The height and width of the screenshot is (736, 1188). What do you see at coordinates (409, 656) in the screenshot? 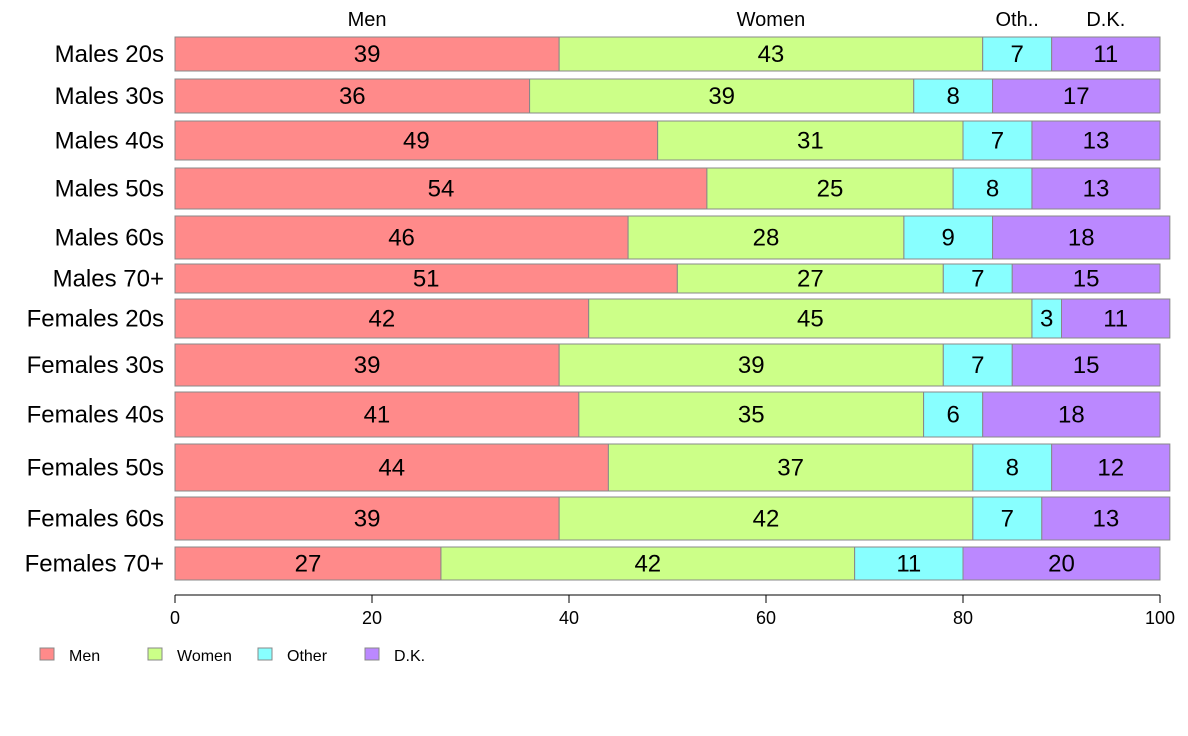
I see `legend-label: D.K.` at bounding box center [409, 656].